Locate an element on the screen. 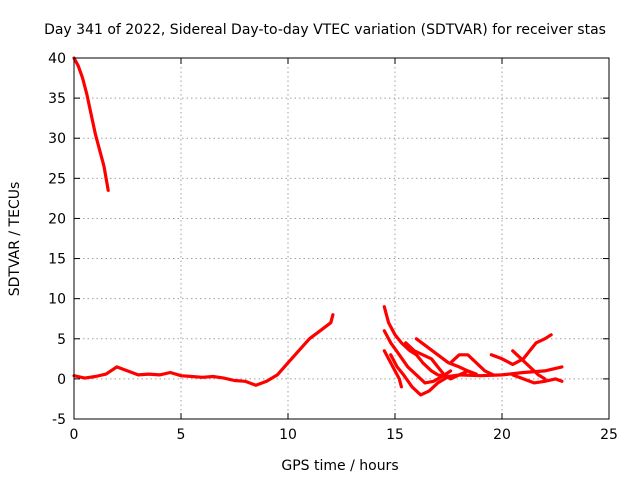 This screenshot has height=480, width=640. y-tick-label: 35 is located at coordinates (57, 99).